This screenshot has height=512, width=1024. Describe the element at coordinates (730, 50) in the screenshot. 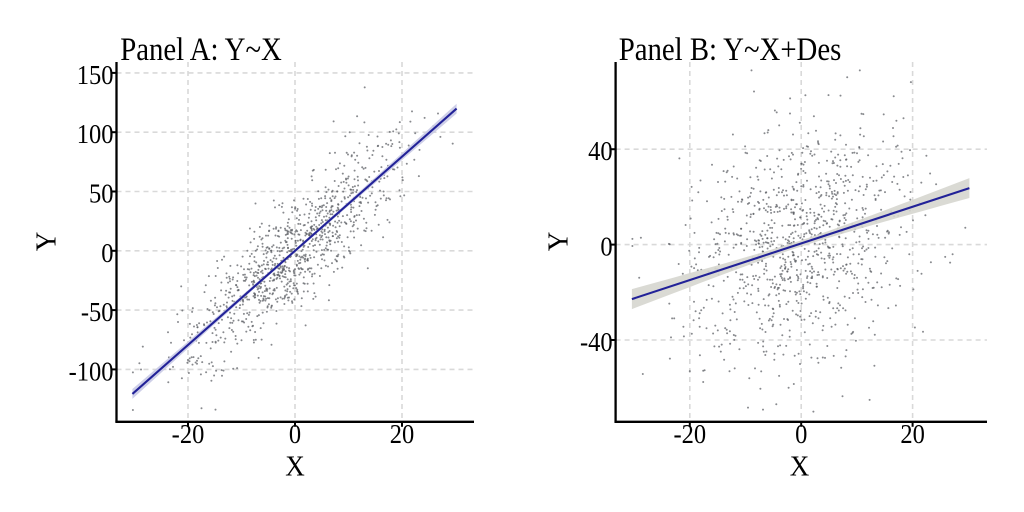

I see `svg-text: Panel B: Y~X+Des` at that location.